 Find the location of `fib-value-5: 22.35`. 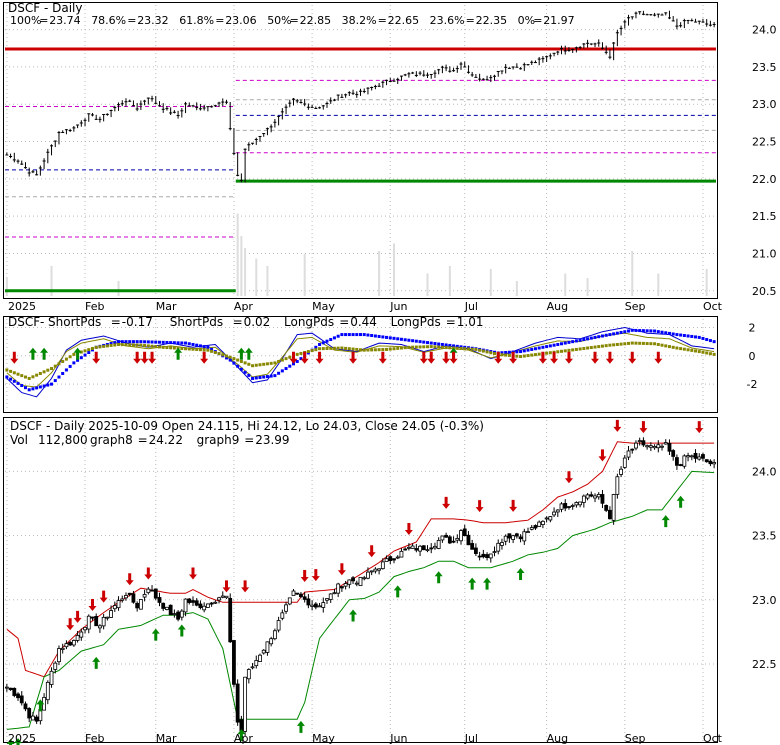

fib-value-5: 22.35 is located at coordinates (492, 20).